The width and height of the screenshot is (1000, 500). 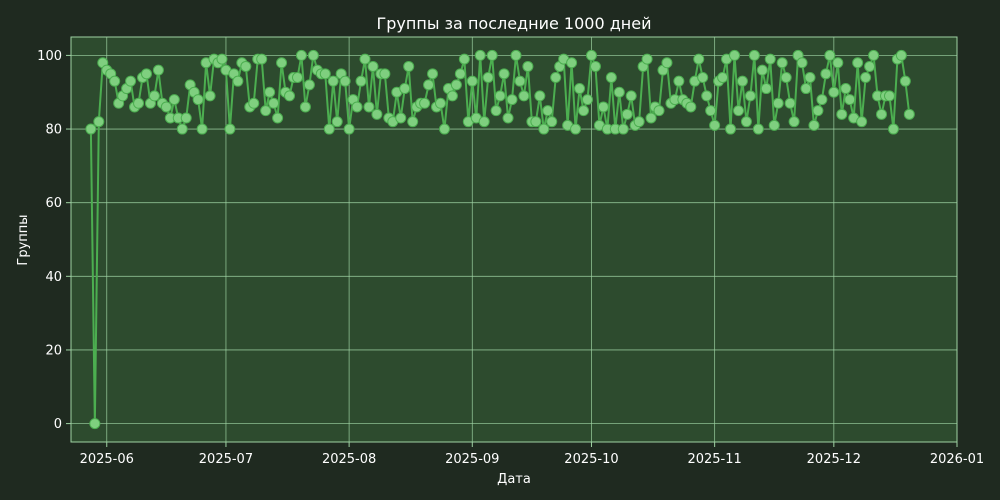 I want to click on y-tick-label: 100, so click(x=49, y=56).